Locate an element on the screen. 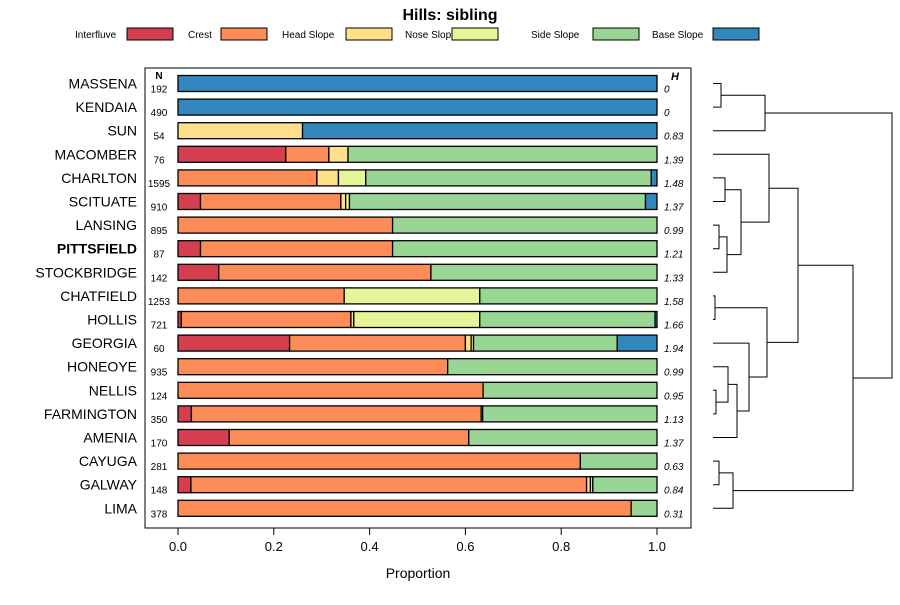 The width and height of the screenshot is (900, 605). row-label-georgia: GEORGIA is located at coordinates (105, 343).